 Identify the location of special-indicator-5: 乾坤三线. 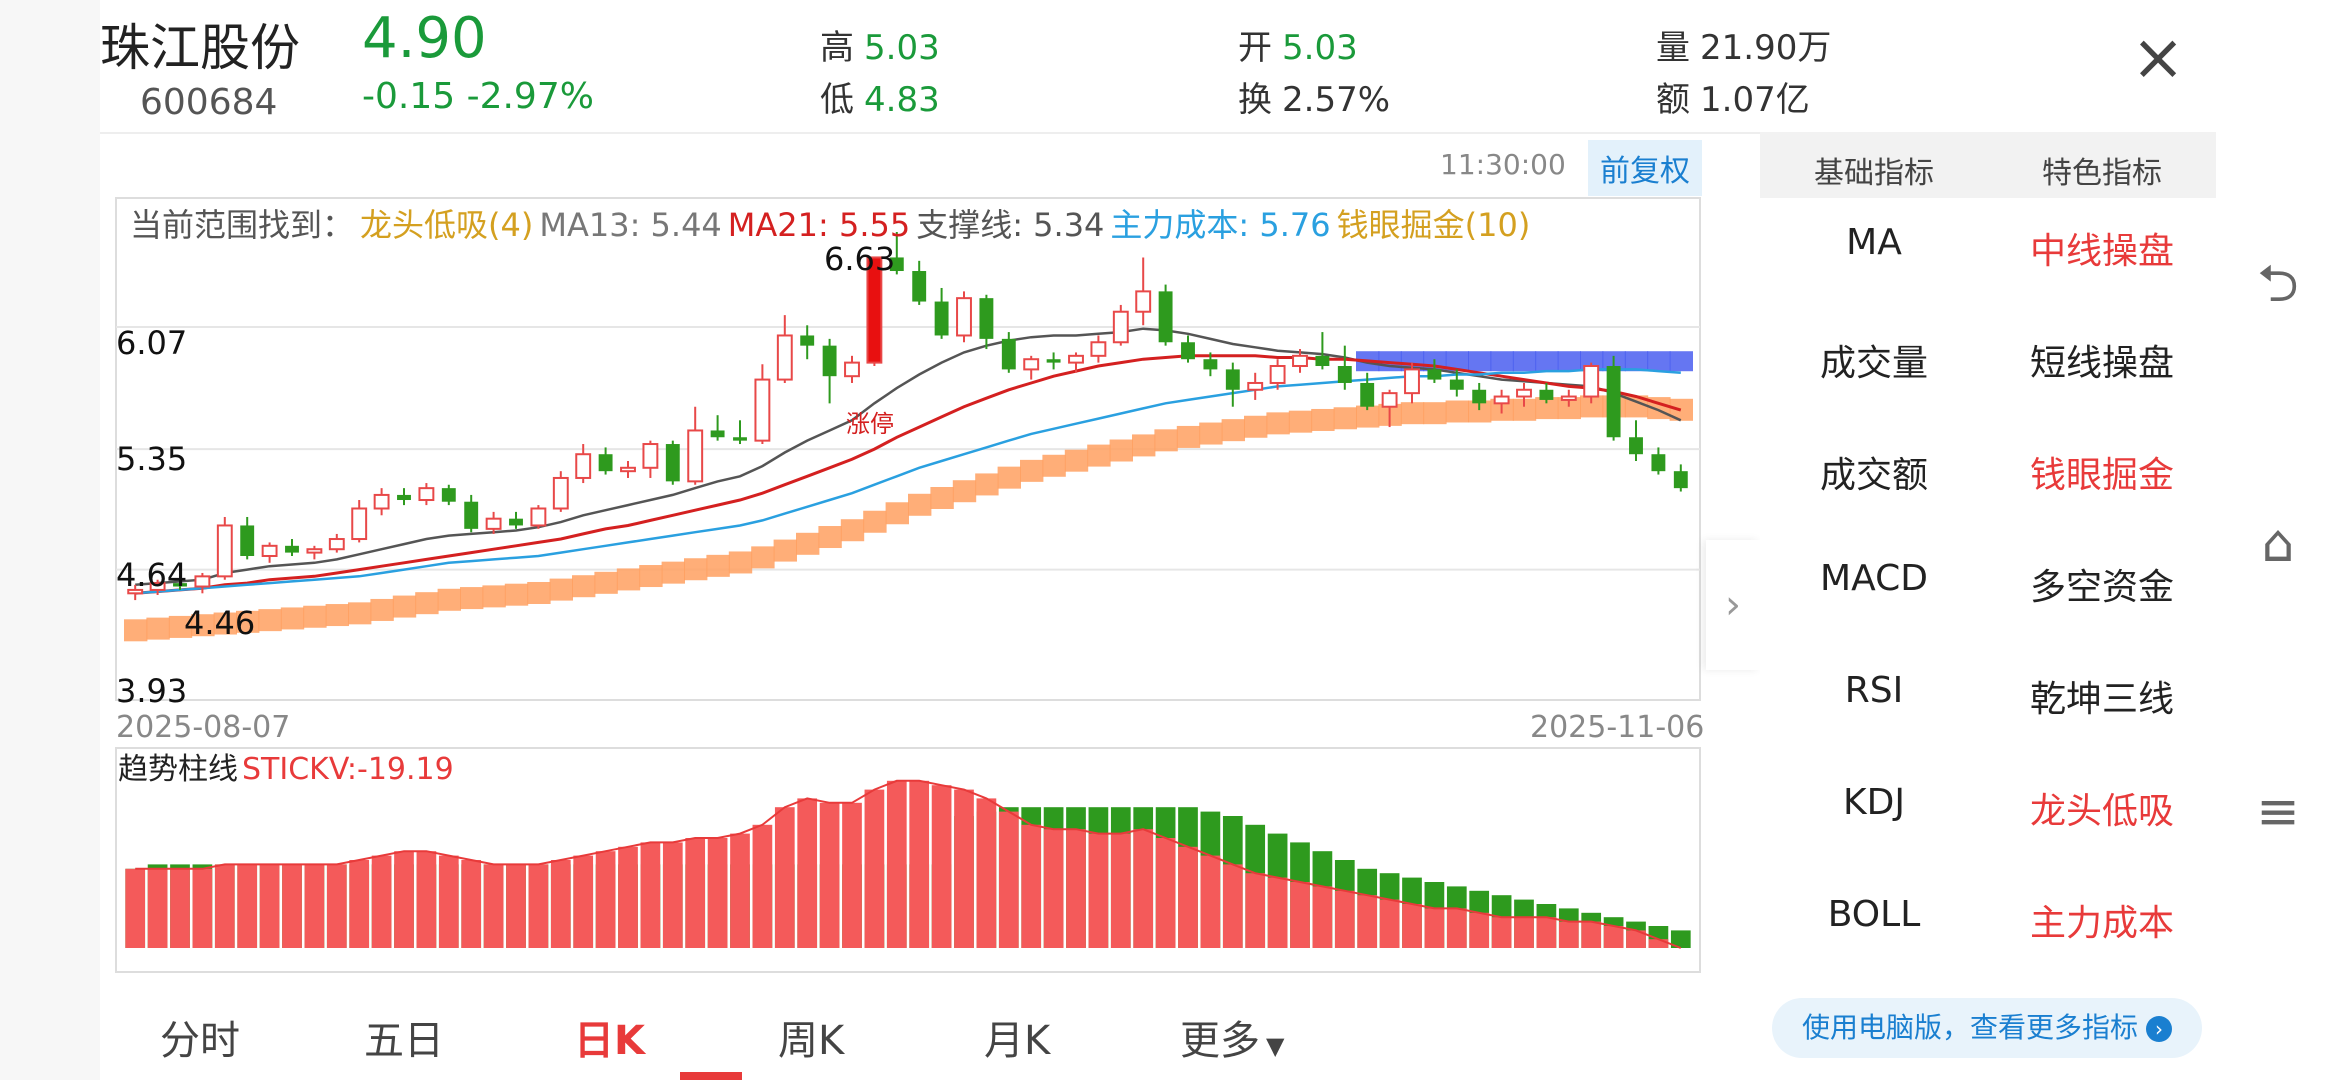
(2101, 699).